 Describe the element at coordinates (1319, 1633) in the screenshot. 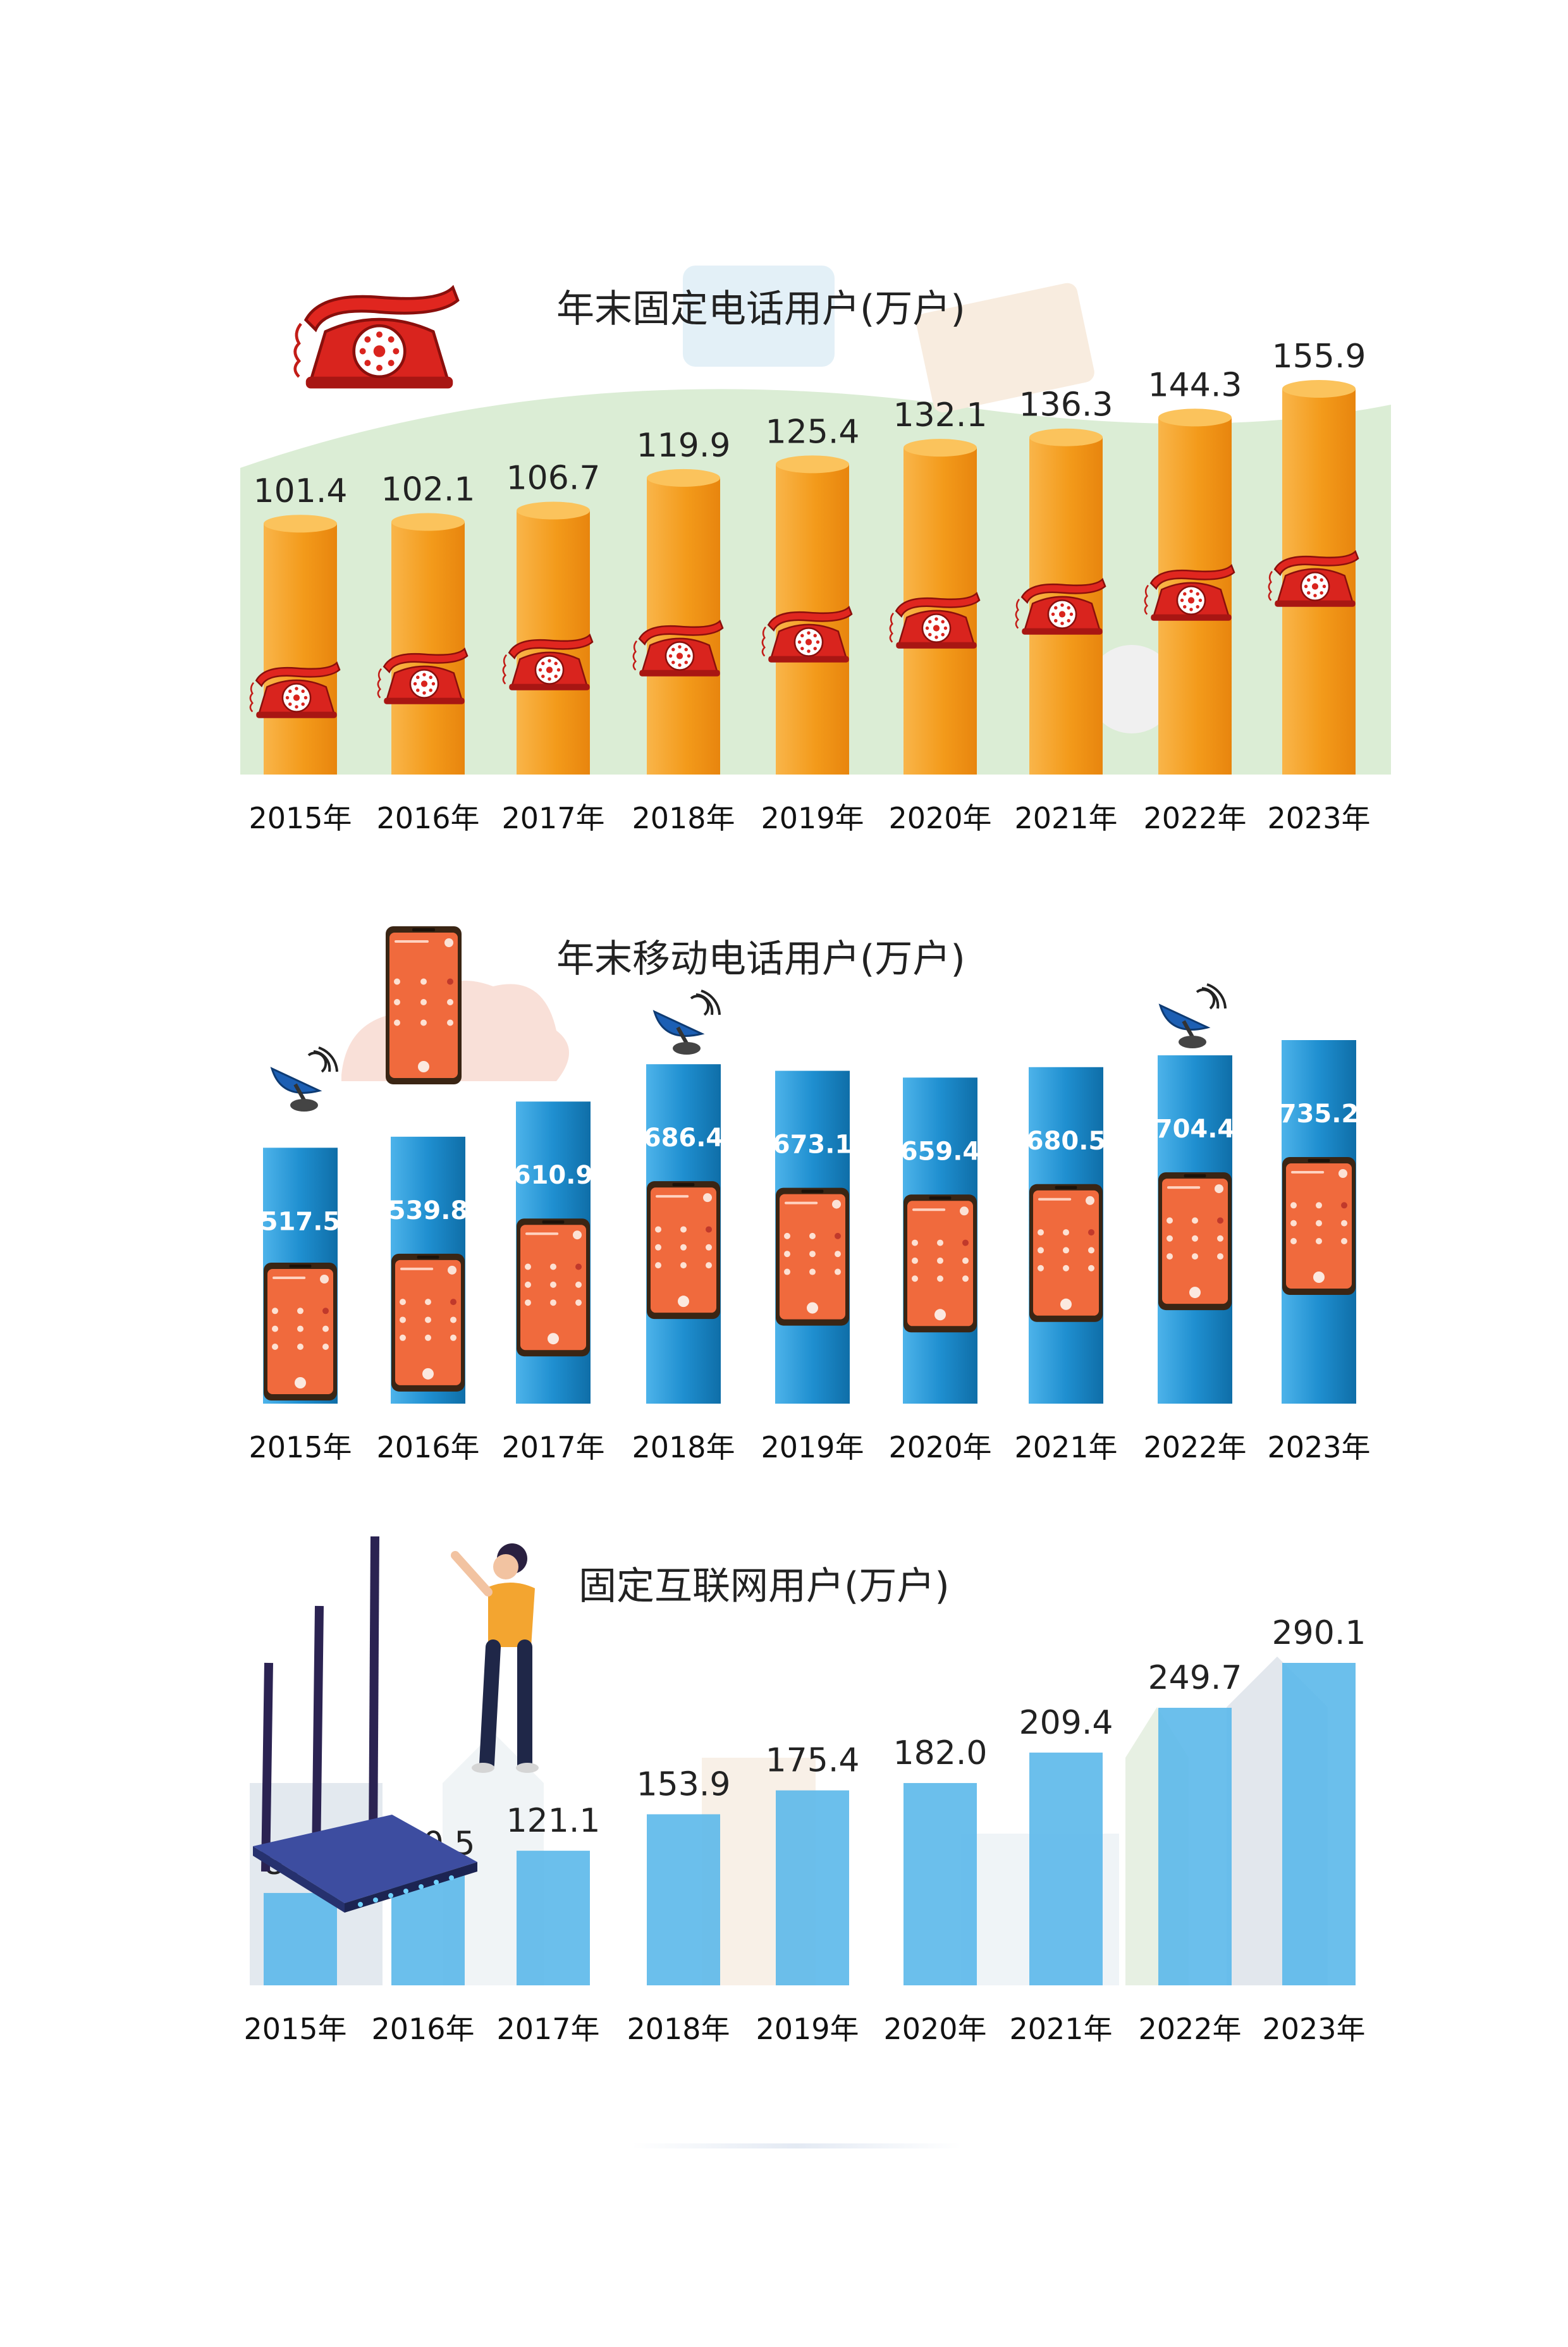

I see `data-label: 290.1` at that location.